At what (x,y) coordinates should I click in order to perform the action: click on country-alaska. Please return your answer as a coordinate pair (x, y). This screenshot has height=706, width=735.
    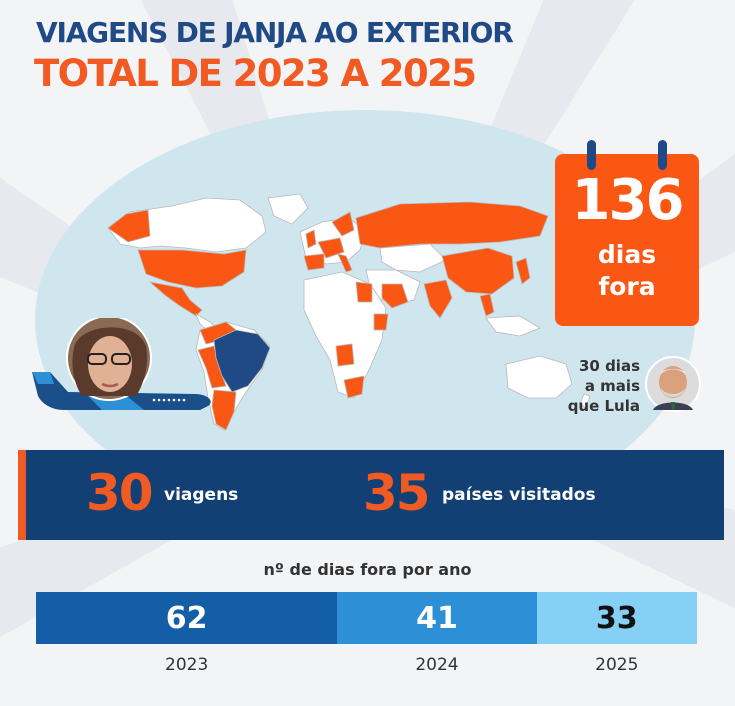
    Looking at the image, I should click on (129, 226).